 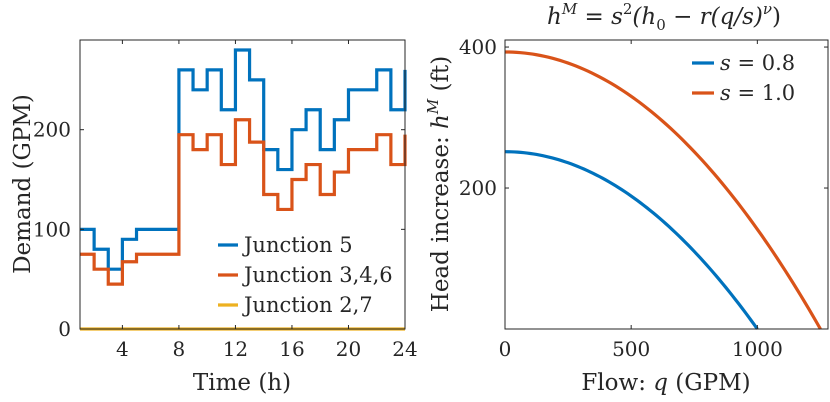 I want to click on demand-xtick-label: 24, so click(x=404, y=349).